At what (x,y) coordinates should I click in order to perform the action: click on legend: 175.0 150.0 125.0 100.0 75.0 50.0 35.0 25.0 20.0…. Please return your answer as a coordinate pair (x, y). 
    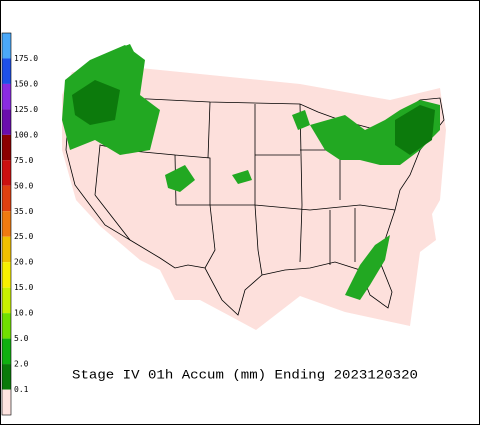
    Looking at the image, I should click on (19, 224).